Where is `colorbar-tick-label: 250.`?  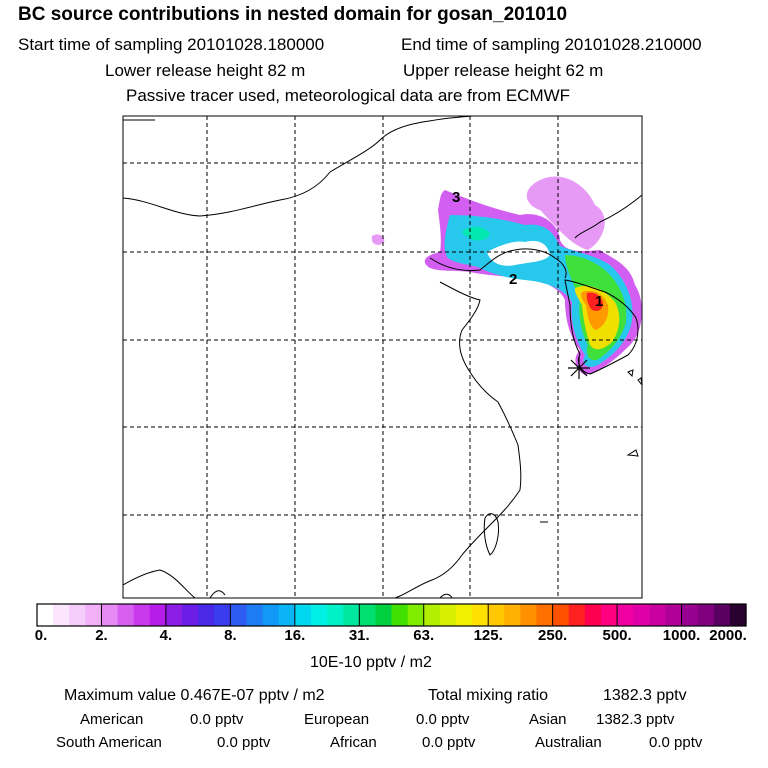 colorbar-tick-label: 250. is located at coordinates (553, 635).